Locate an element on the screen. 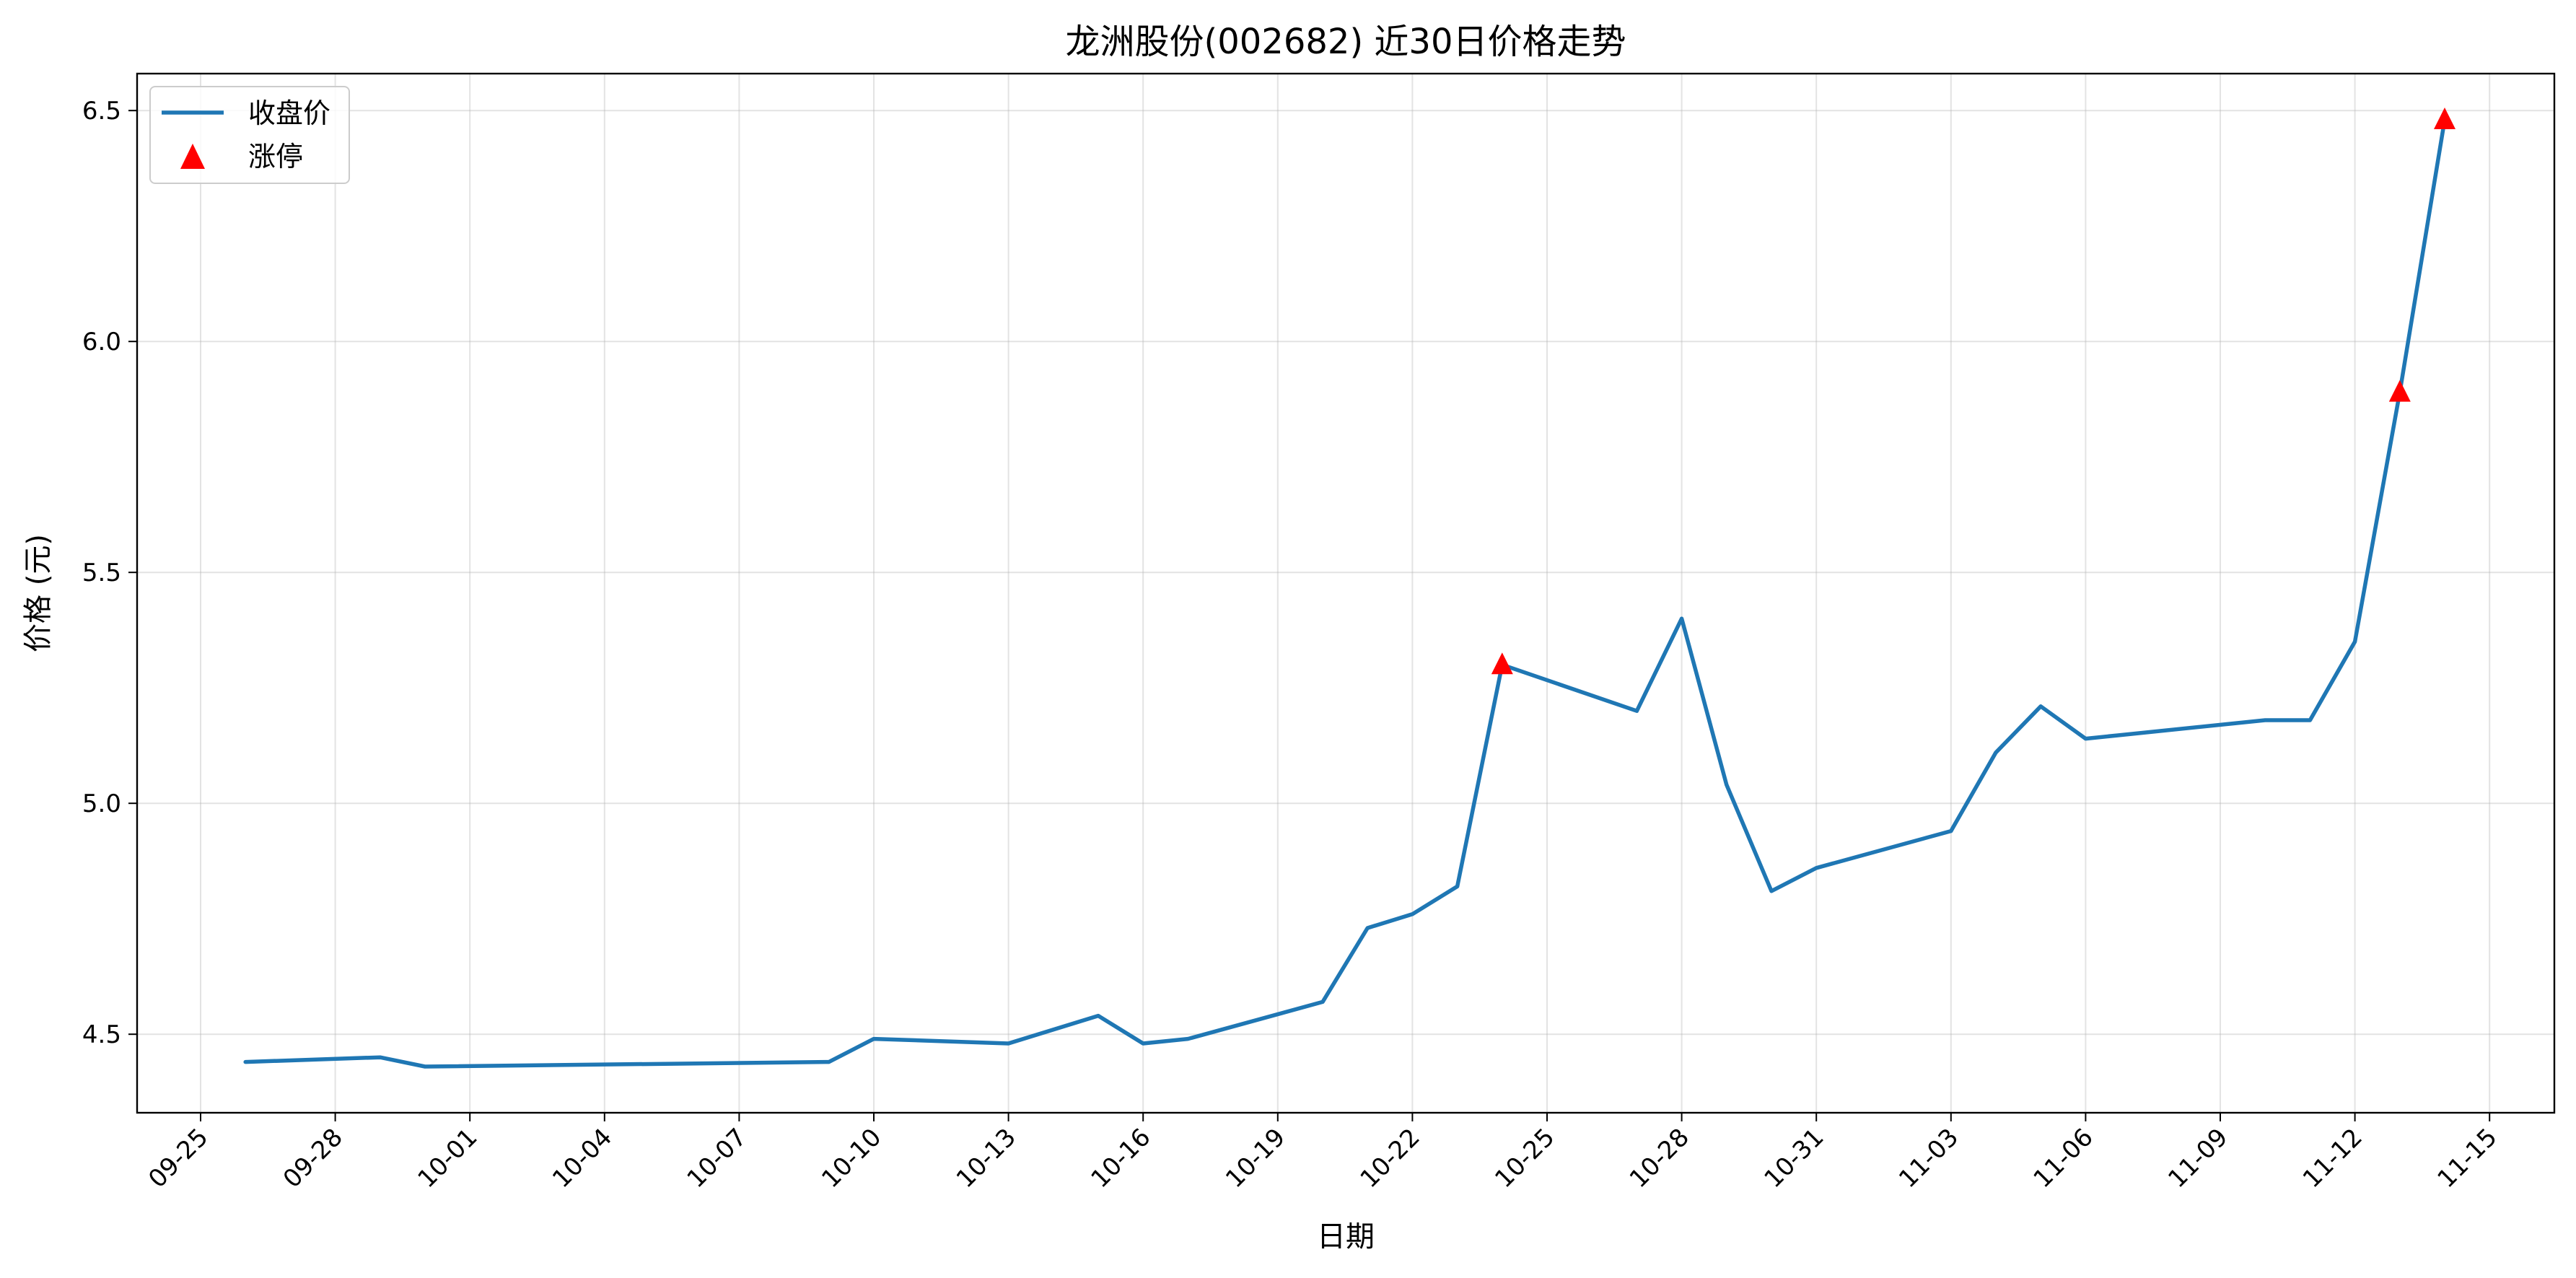  legend-label-close: 收盘价 is located at coordinates (289, 113).